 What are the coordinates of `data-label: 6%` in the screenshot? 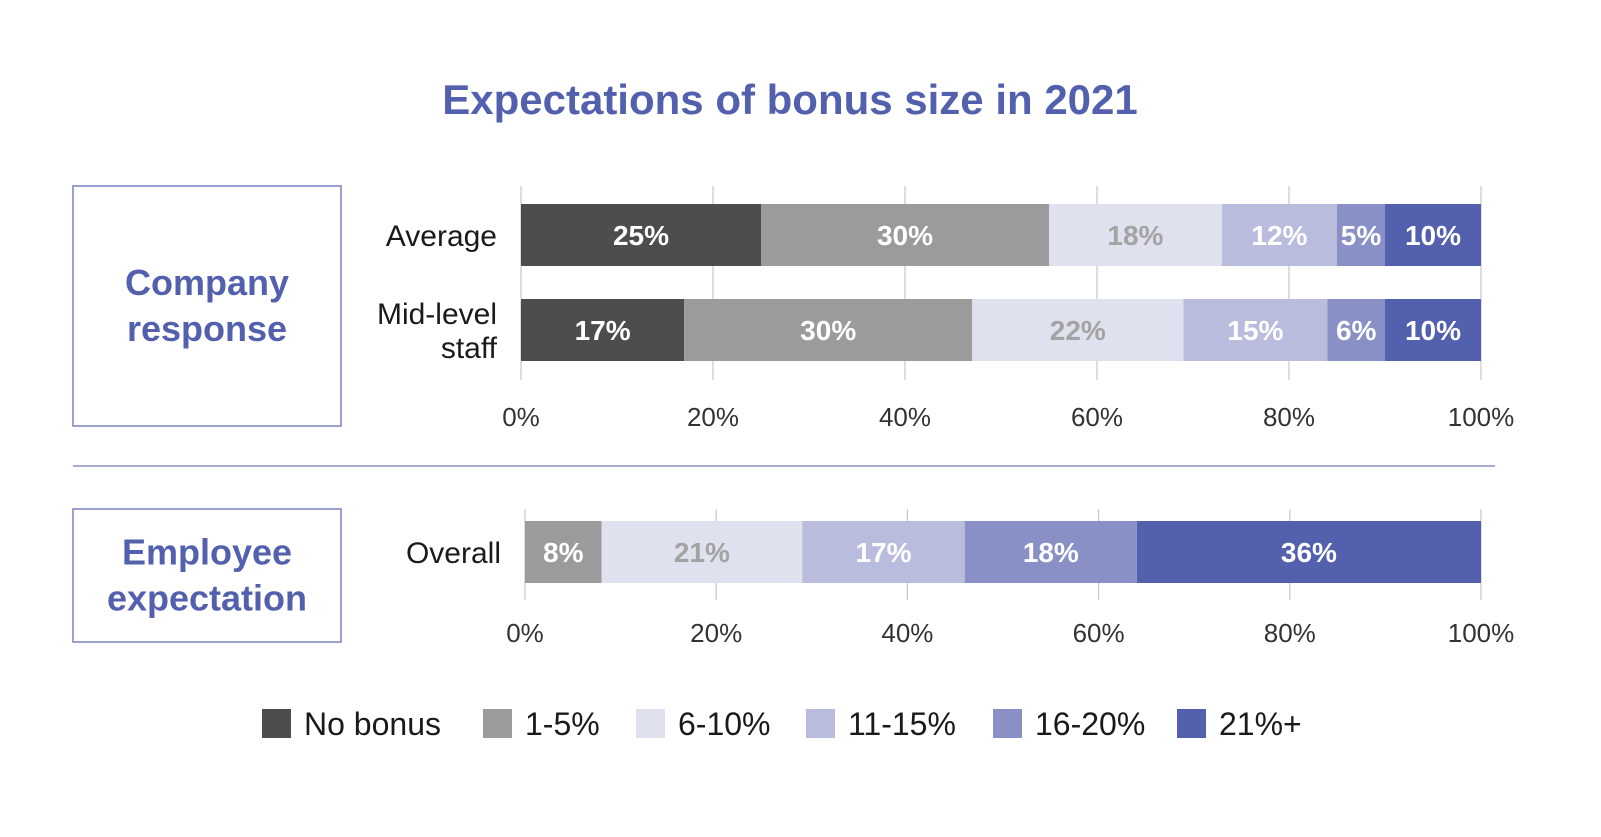 It's located at (1356, 330).